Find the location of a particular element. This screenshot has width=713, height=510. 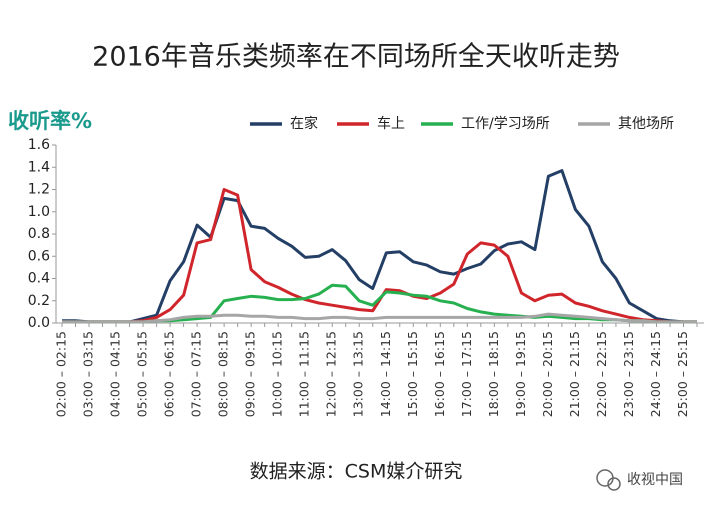

x-tick-label: 25:00 – 25:15 is located at coordinates (682, 374).